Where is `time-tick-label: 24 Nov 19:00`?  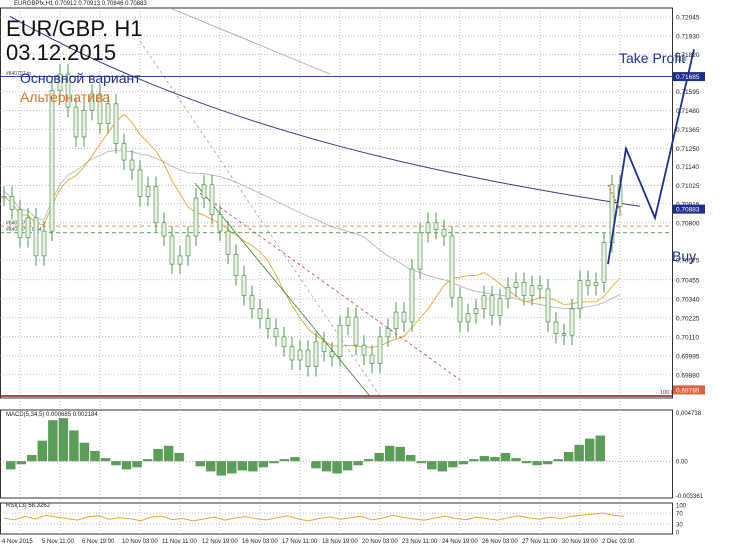
time-tick-label: 24 Nov 19:00 is located at coordinates (460, 542).